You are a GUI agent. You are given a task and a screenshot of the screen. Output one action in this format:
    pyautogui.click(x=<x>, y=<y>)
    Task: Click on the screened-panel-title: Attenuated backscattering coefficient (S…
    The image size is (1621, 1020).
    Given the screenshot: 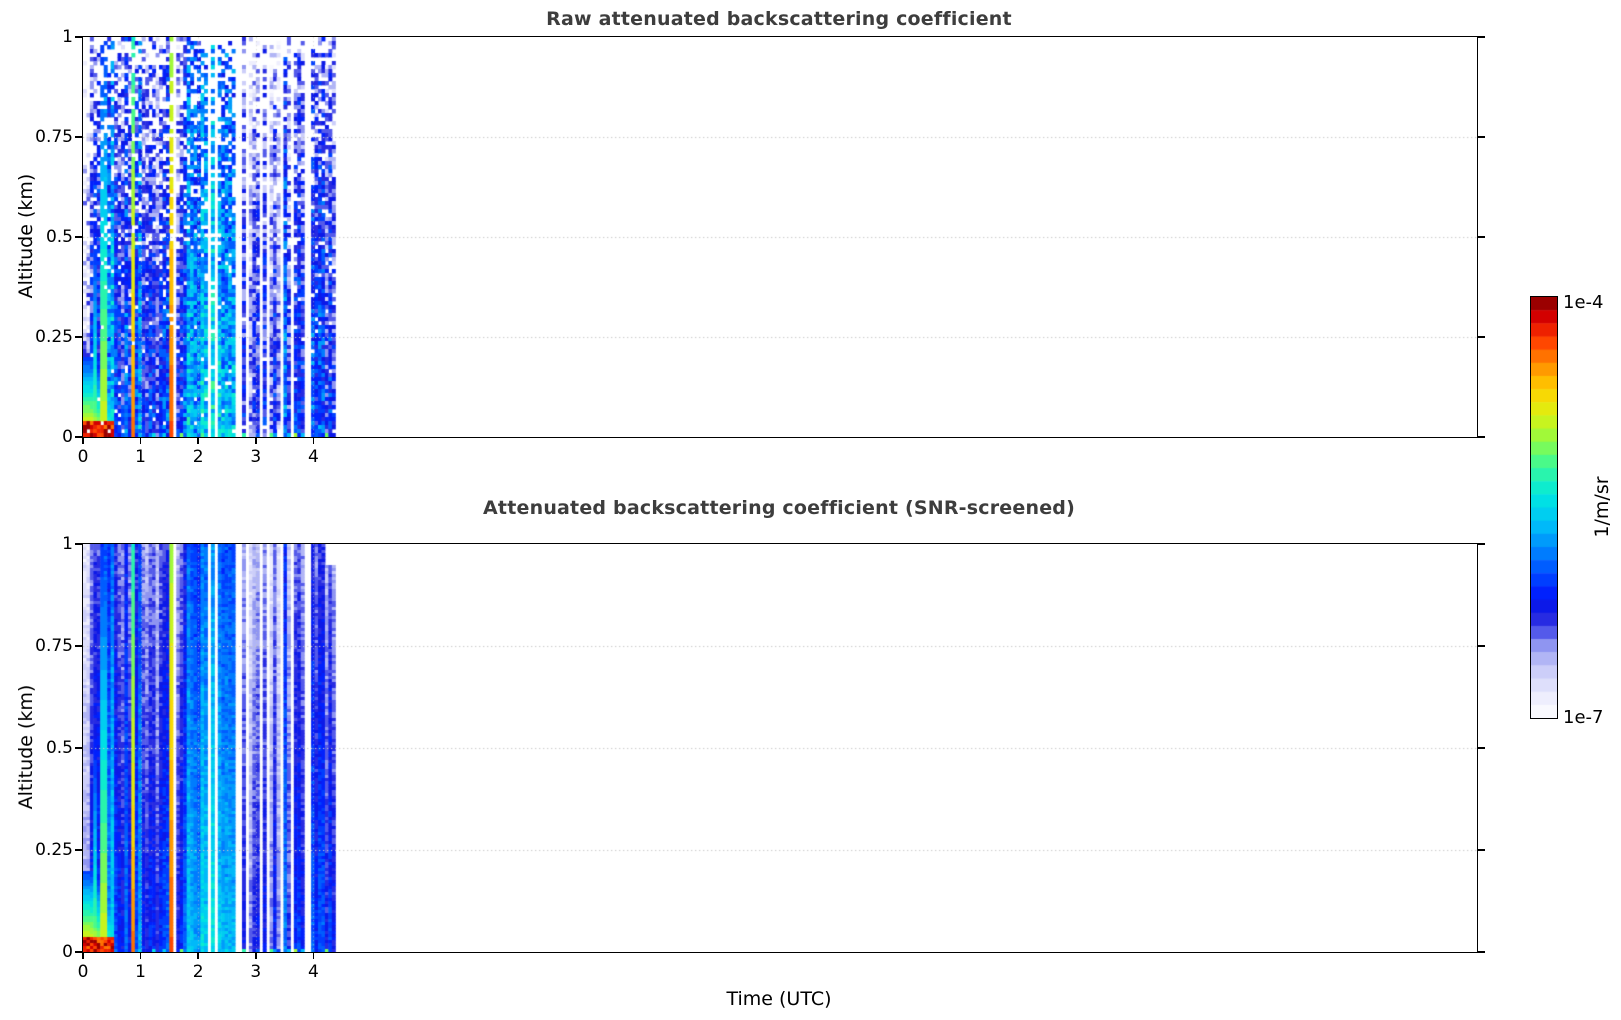 What is the action you would take?
    pyautogui.click(x=779, y=508)
    